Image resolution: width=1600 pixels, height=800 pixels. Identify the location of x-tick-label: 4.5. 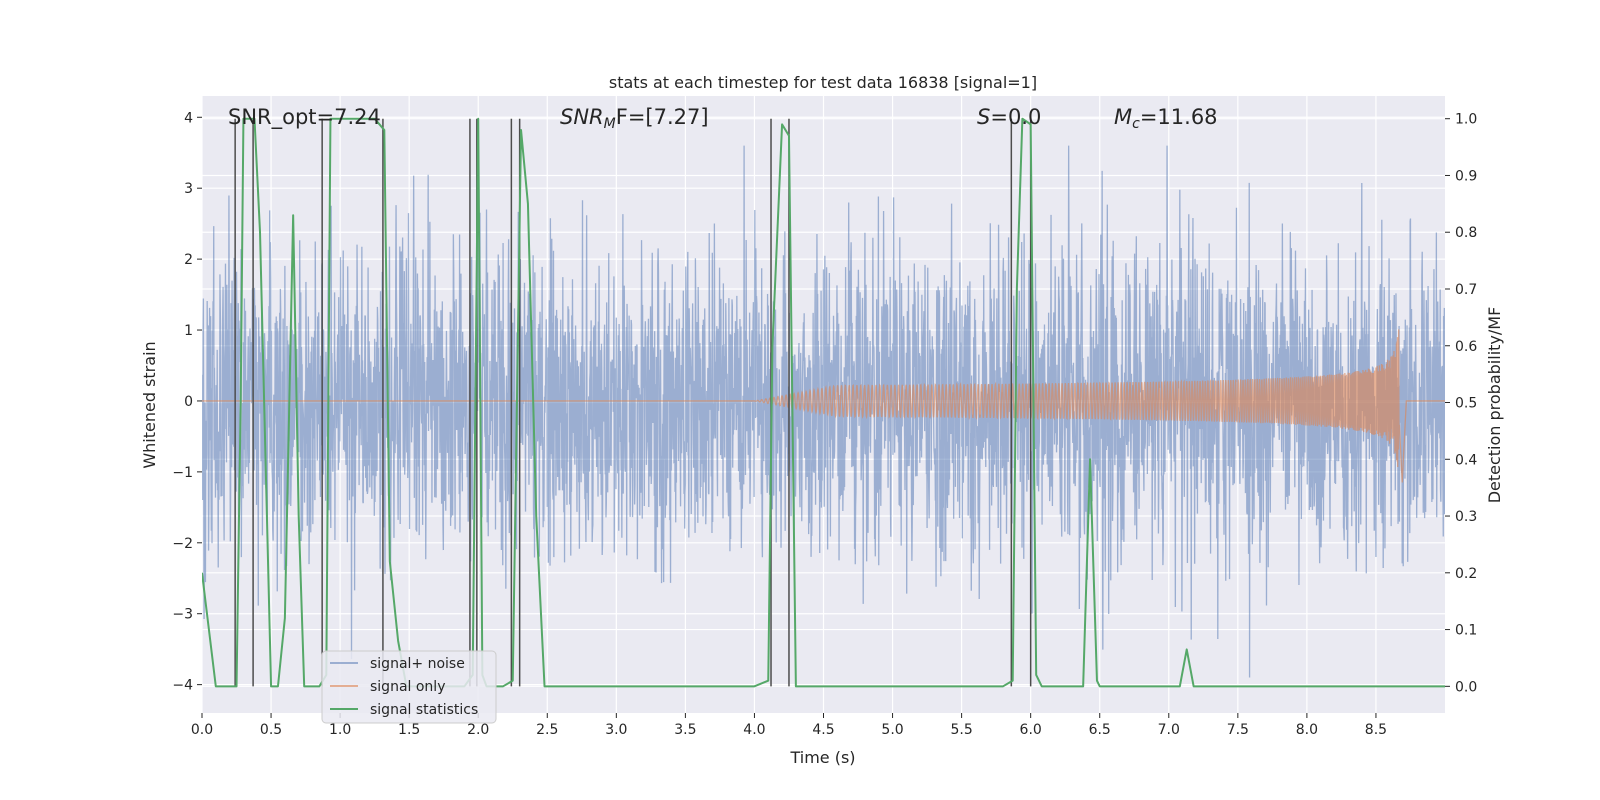
(823, 730).